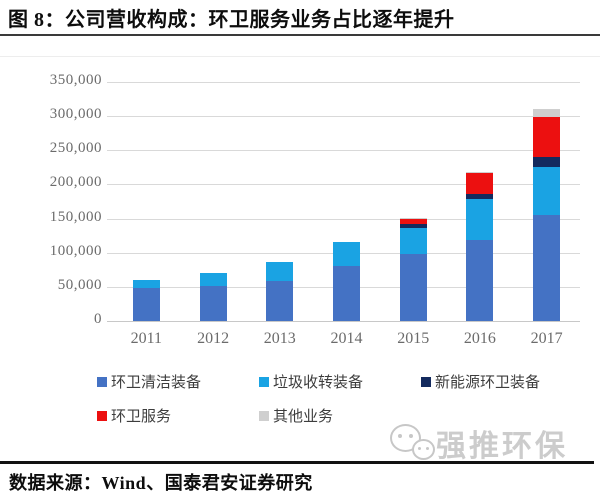 Image resolution: width=600 pixels, height=503 pixels. Describe the element at coordinates (300, 56) in the screenshot. I see `chart-top-border` at that location.